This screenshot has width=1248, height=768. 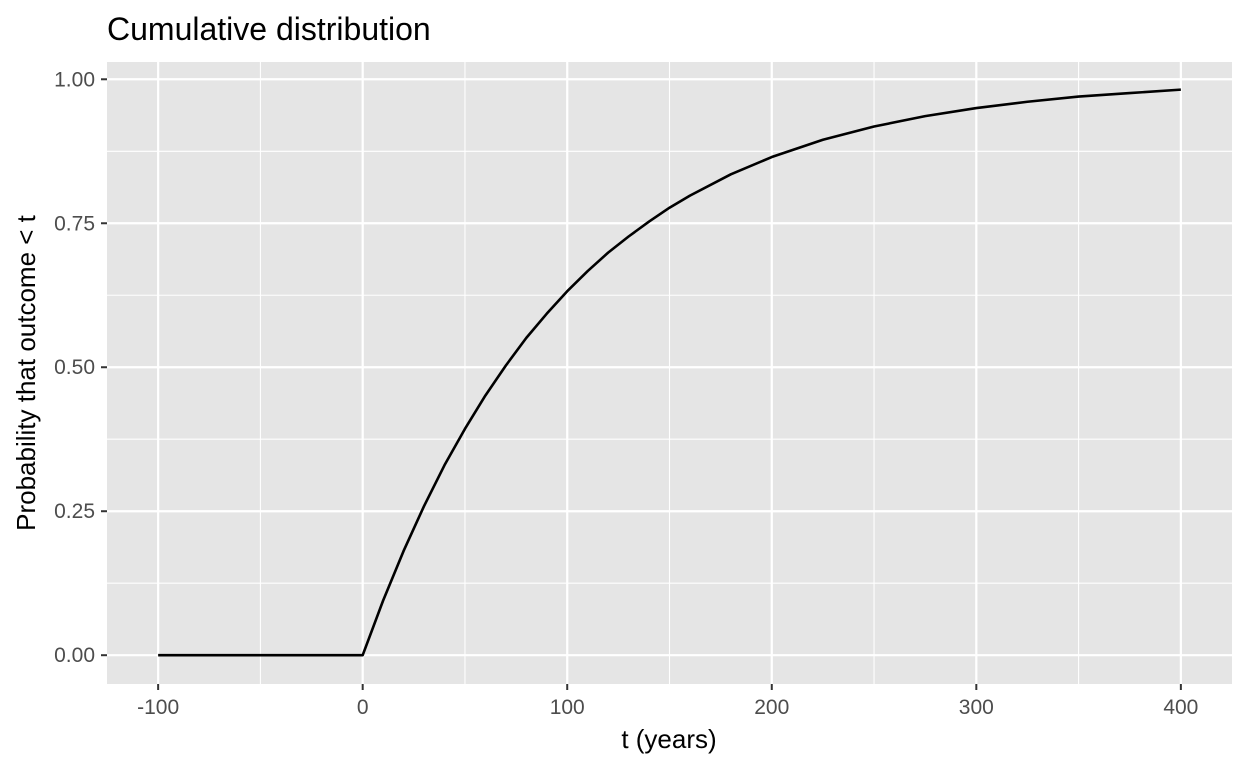 I want to click on y-axis-tick-labels: 0.00 0.25 0.50 0.75 1.00, so click(x=74, y=367).